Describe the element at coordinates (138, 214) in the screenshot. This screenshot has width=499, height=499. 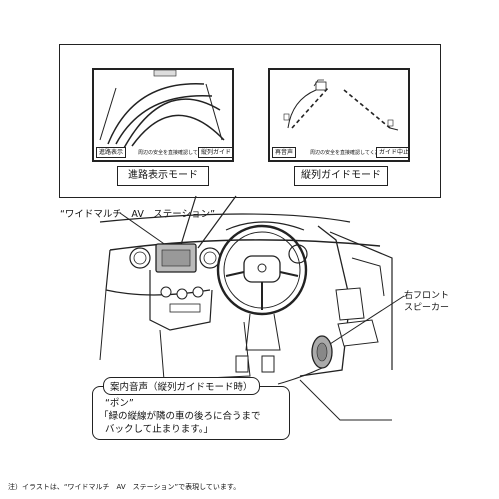
I see `system-label: “ワイドマルチ AV ステーション”` at that location.